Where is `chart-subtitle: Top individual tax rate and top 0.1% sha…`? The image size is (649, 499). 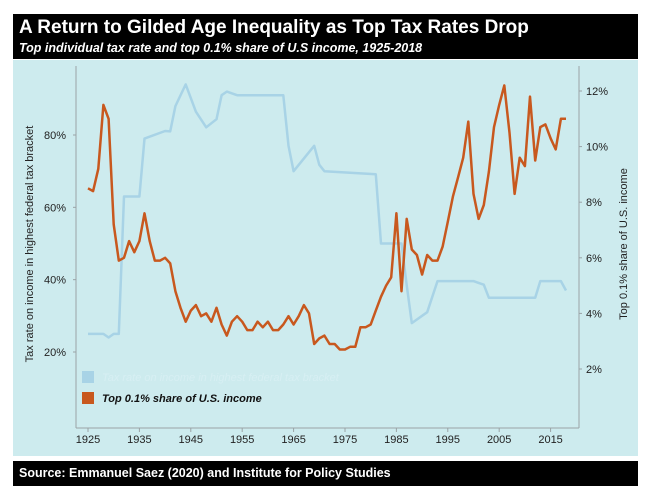
chart-subtitle: Top individual tax rate and top 0.1% sha… is located at coordinates (221, 48).